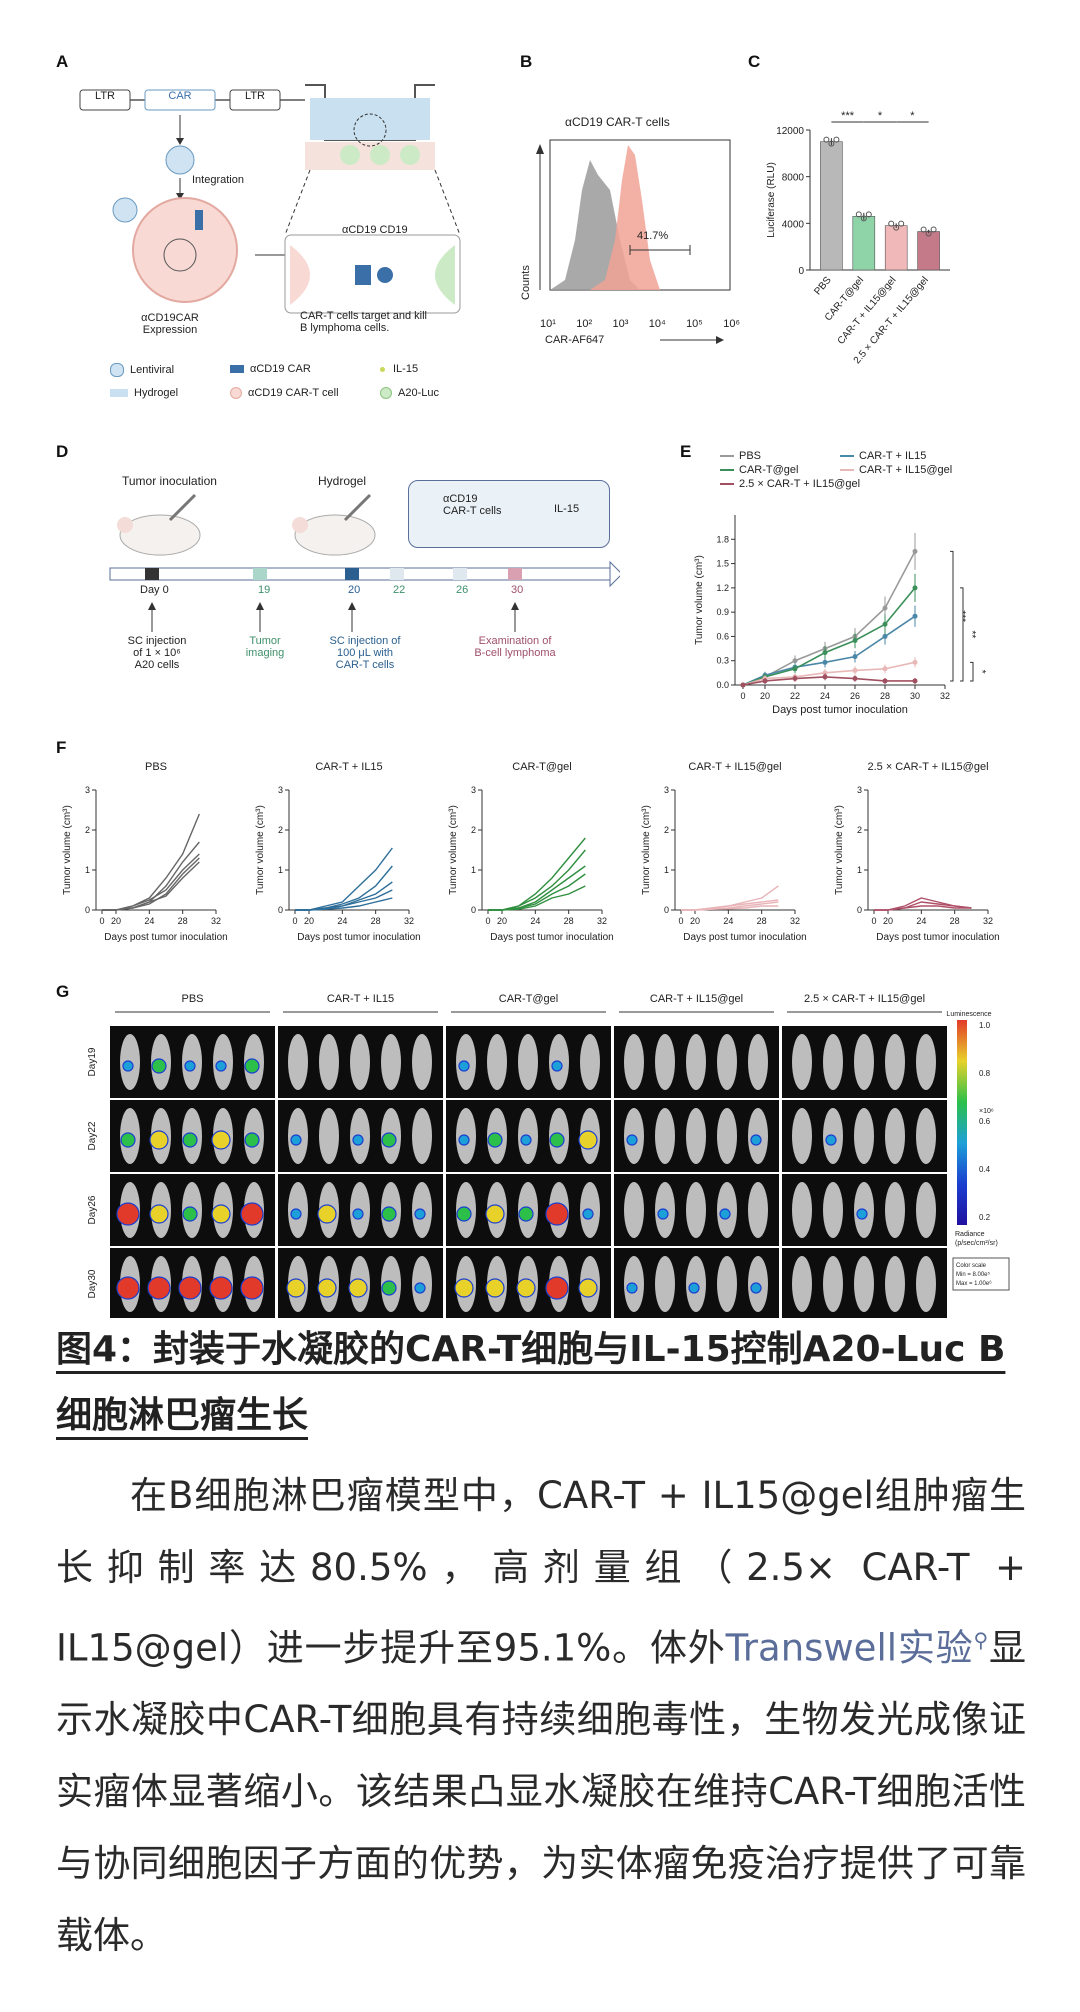 The width and height of the screenshot is (1080, 2012). I want to click on panel-d-label: D, so click(62, 451).